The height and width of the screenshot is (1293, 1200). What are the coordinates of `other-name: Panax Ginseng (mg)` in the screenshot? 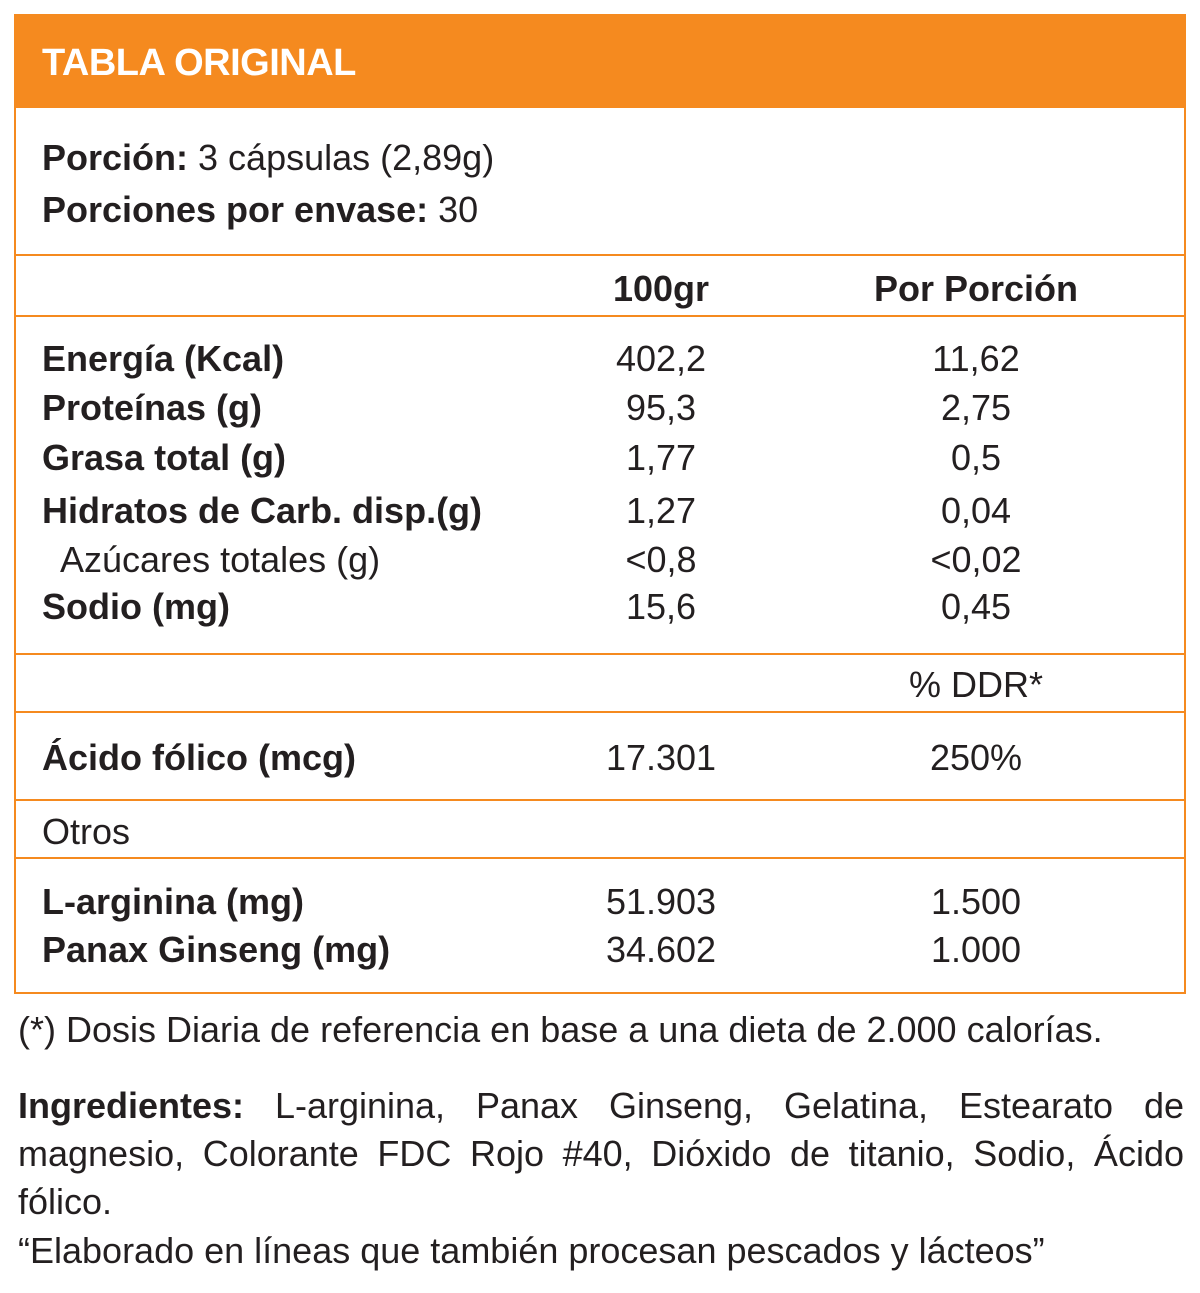 It's located at (216, 949).